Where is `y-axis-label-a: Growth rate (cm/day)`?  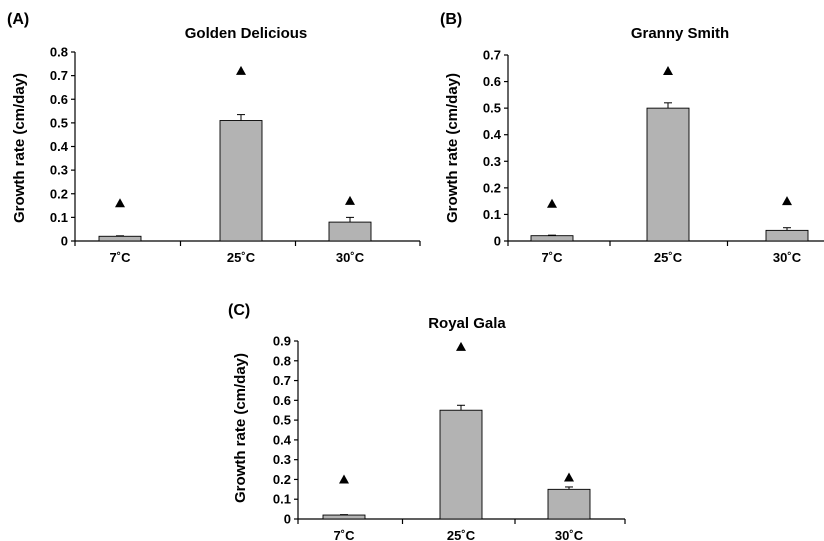 y-axis-label-a: Growth rate (cm/day) is located at coordinates (19, 148).